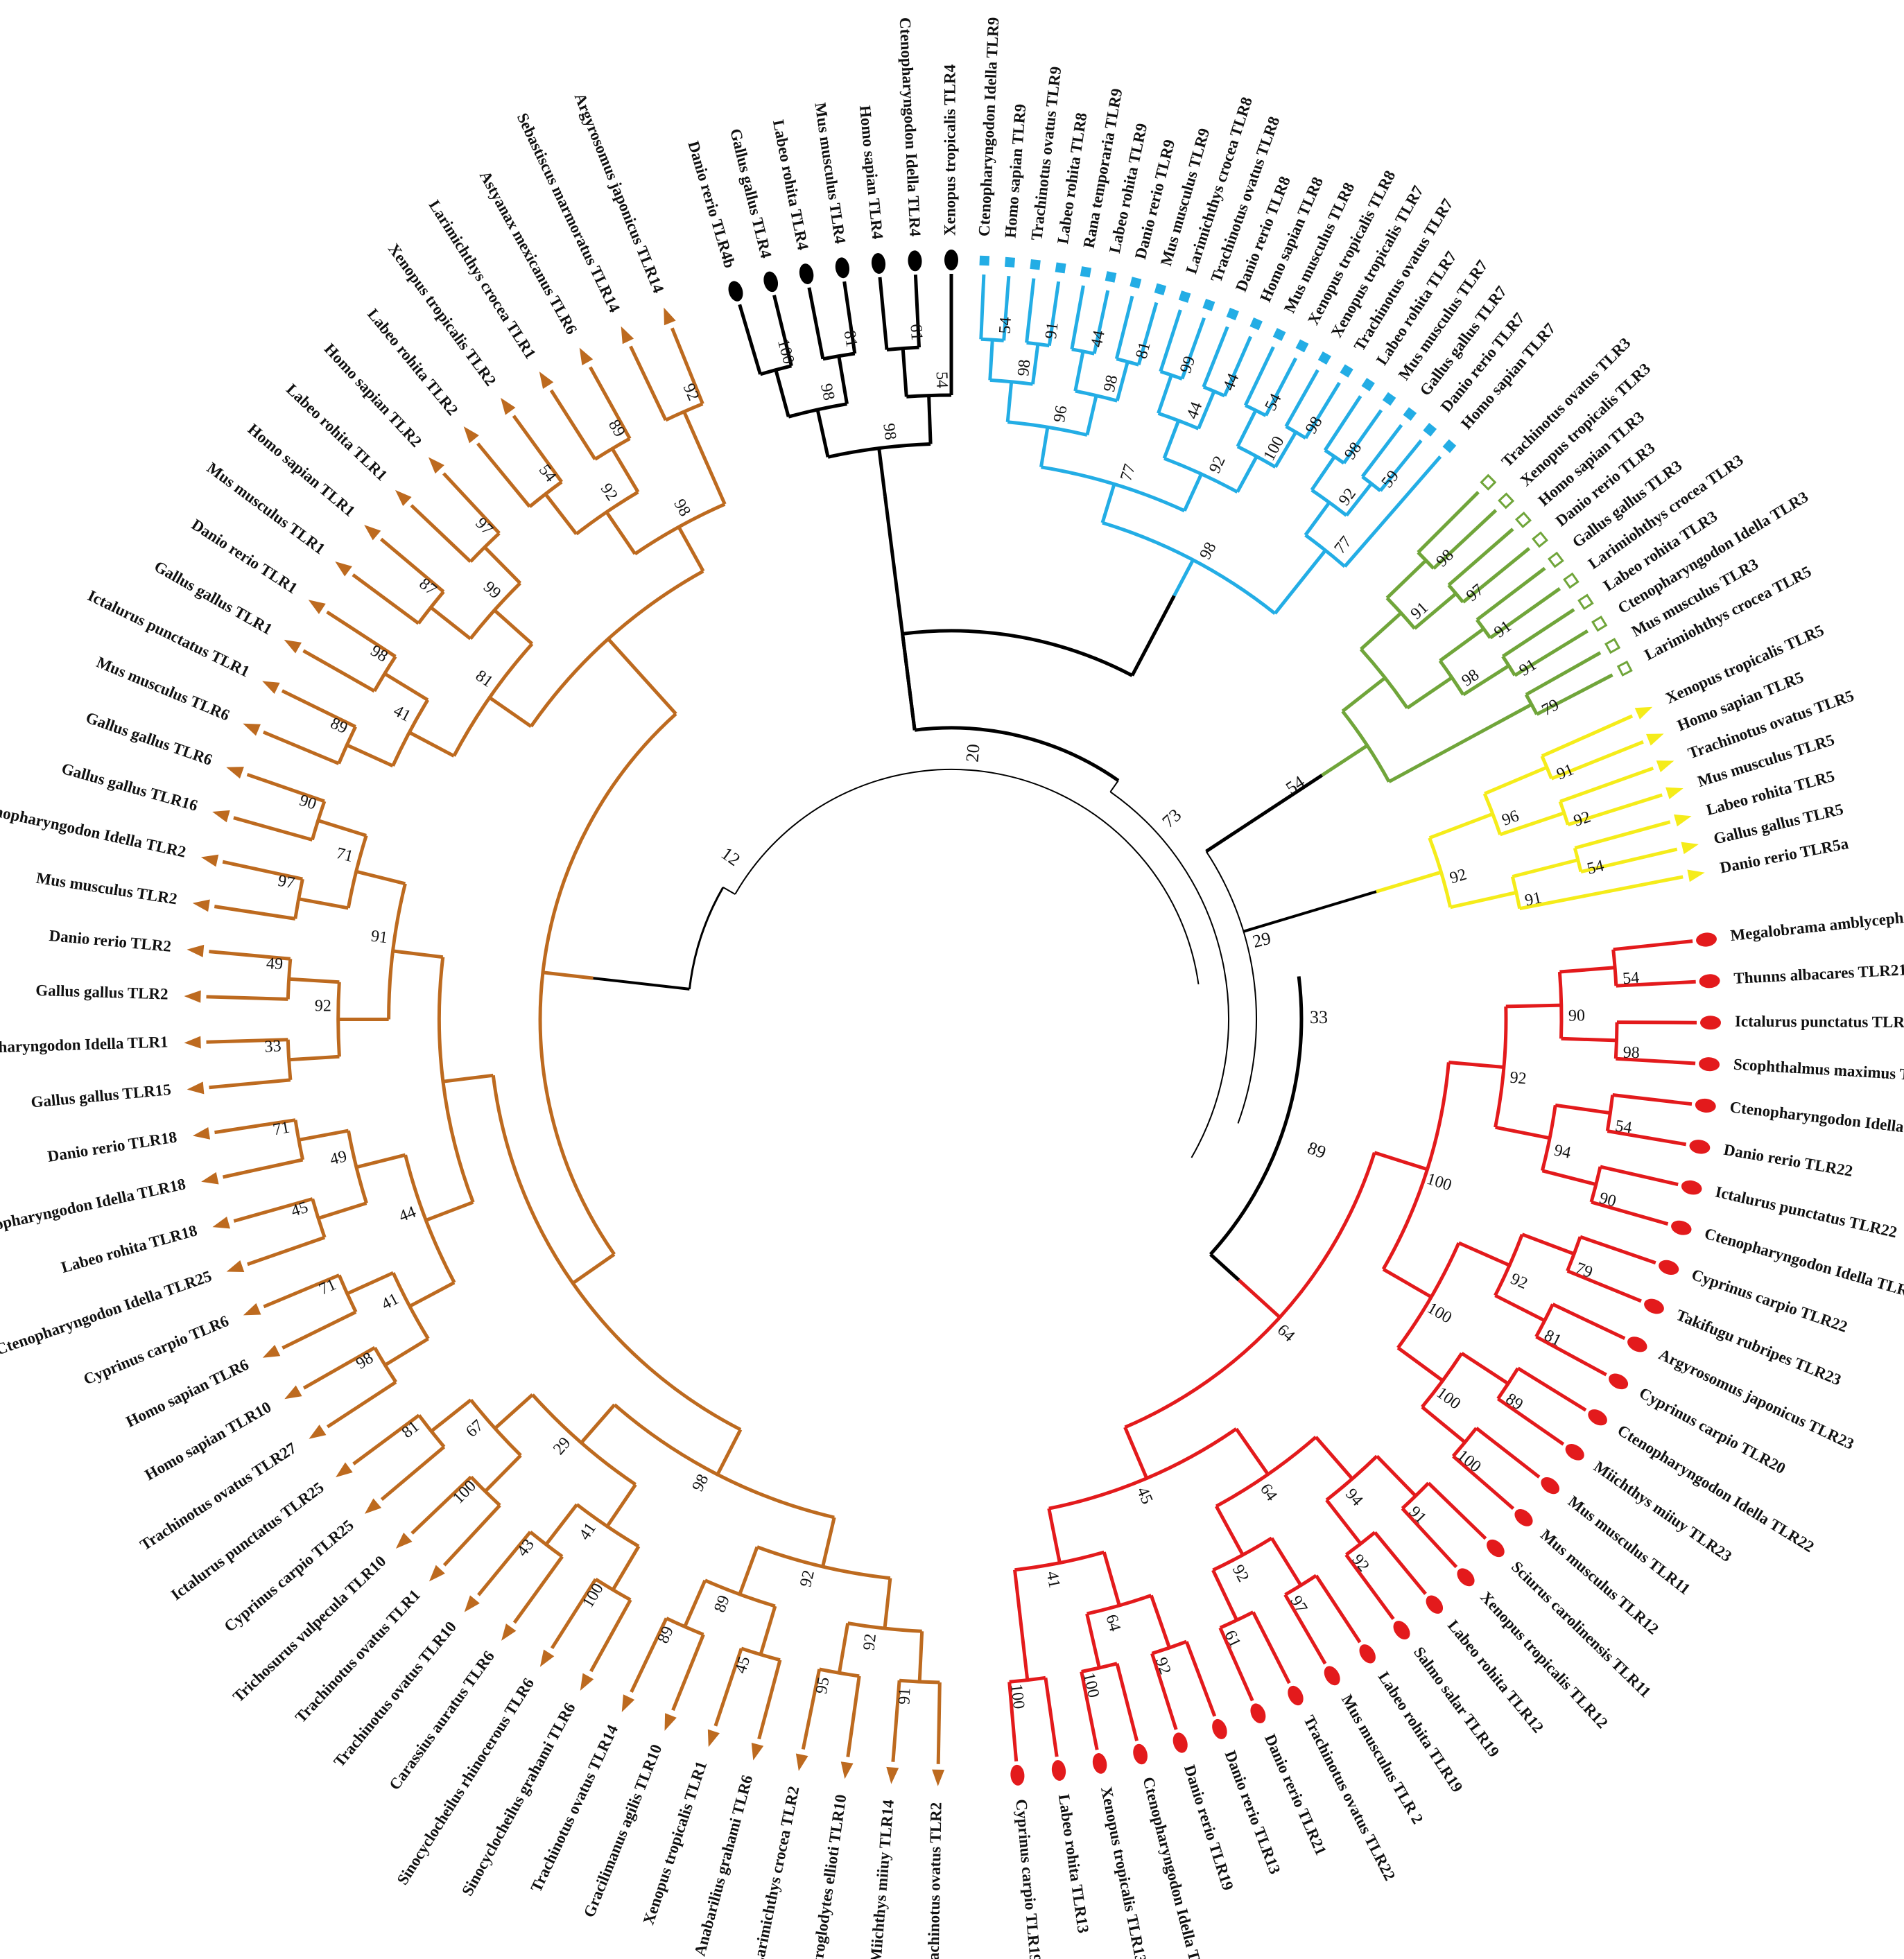 This screenshot has width=1904, height=1959. What do you see at coordinates (1354, 1498) in the screenshot?
I see `bootstrap-value: 94` at bounding box center [1354, 1498].